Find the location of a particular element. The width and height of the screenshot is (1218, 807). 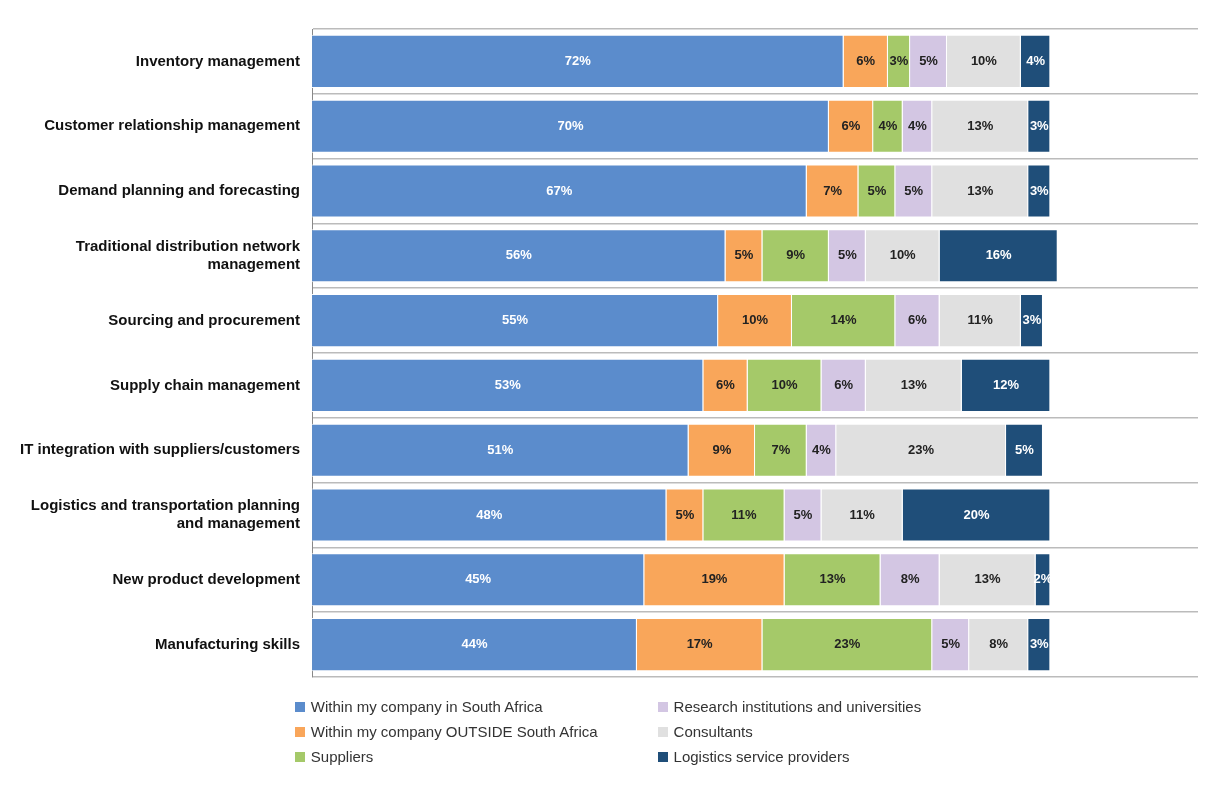

data-label: 12% is located at coordinates (1006, 384).